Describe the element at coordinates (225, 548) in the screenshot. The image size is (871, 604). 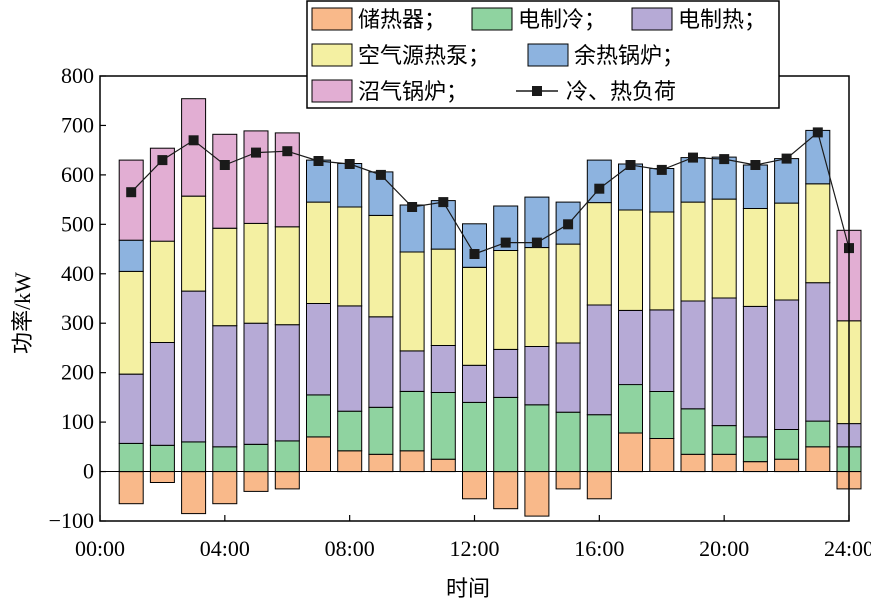
I see `x-tick-label: 04:00` at that location.